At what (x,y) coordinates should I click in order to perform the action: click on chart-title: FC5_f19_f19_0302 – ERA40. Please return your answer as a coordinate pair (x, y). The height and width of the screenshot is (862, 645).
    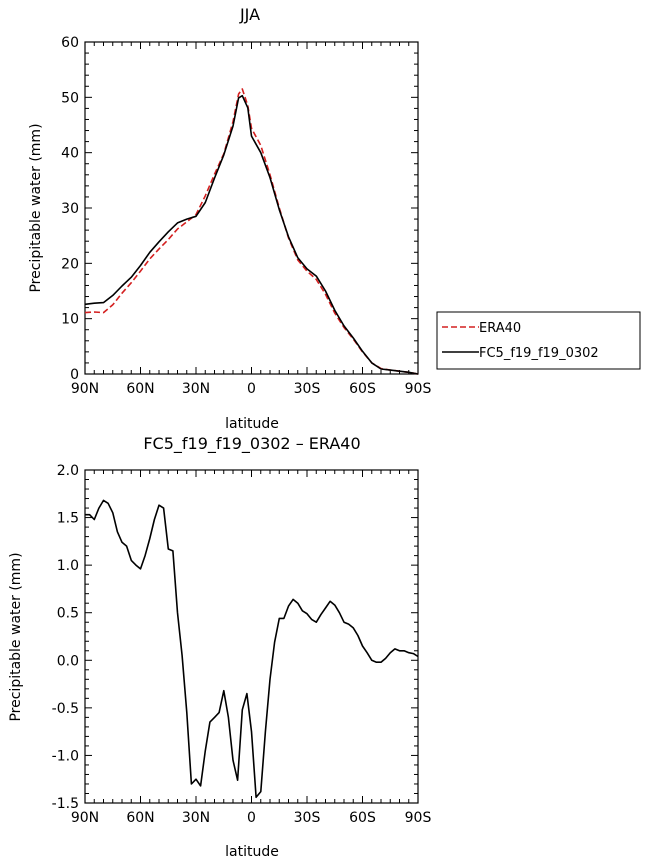
    Looking at the image, I should click on (251, 444).